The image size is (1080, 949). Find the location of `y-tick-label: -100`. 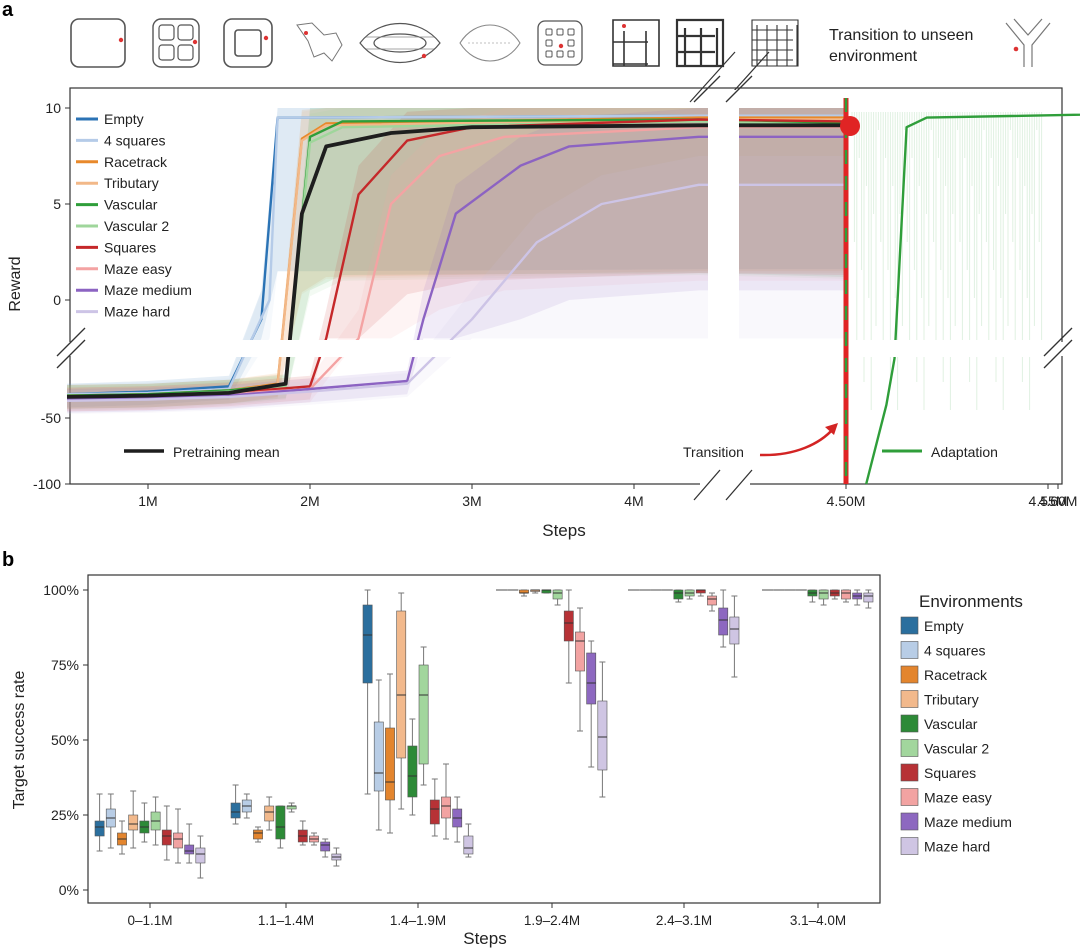

y-tick-label: -100 is located at coordinates (47, 484).